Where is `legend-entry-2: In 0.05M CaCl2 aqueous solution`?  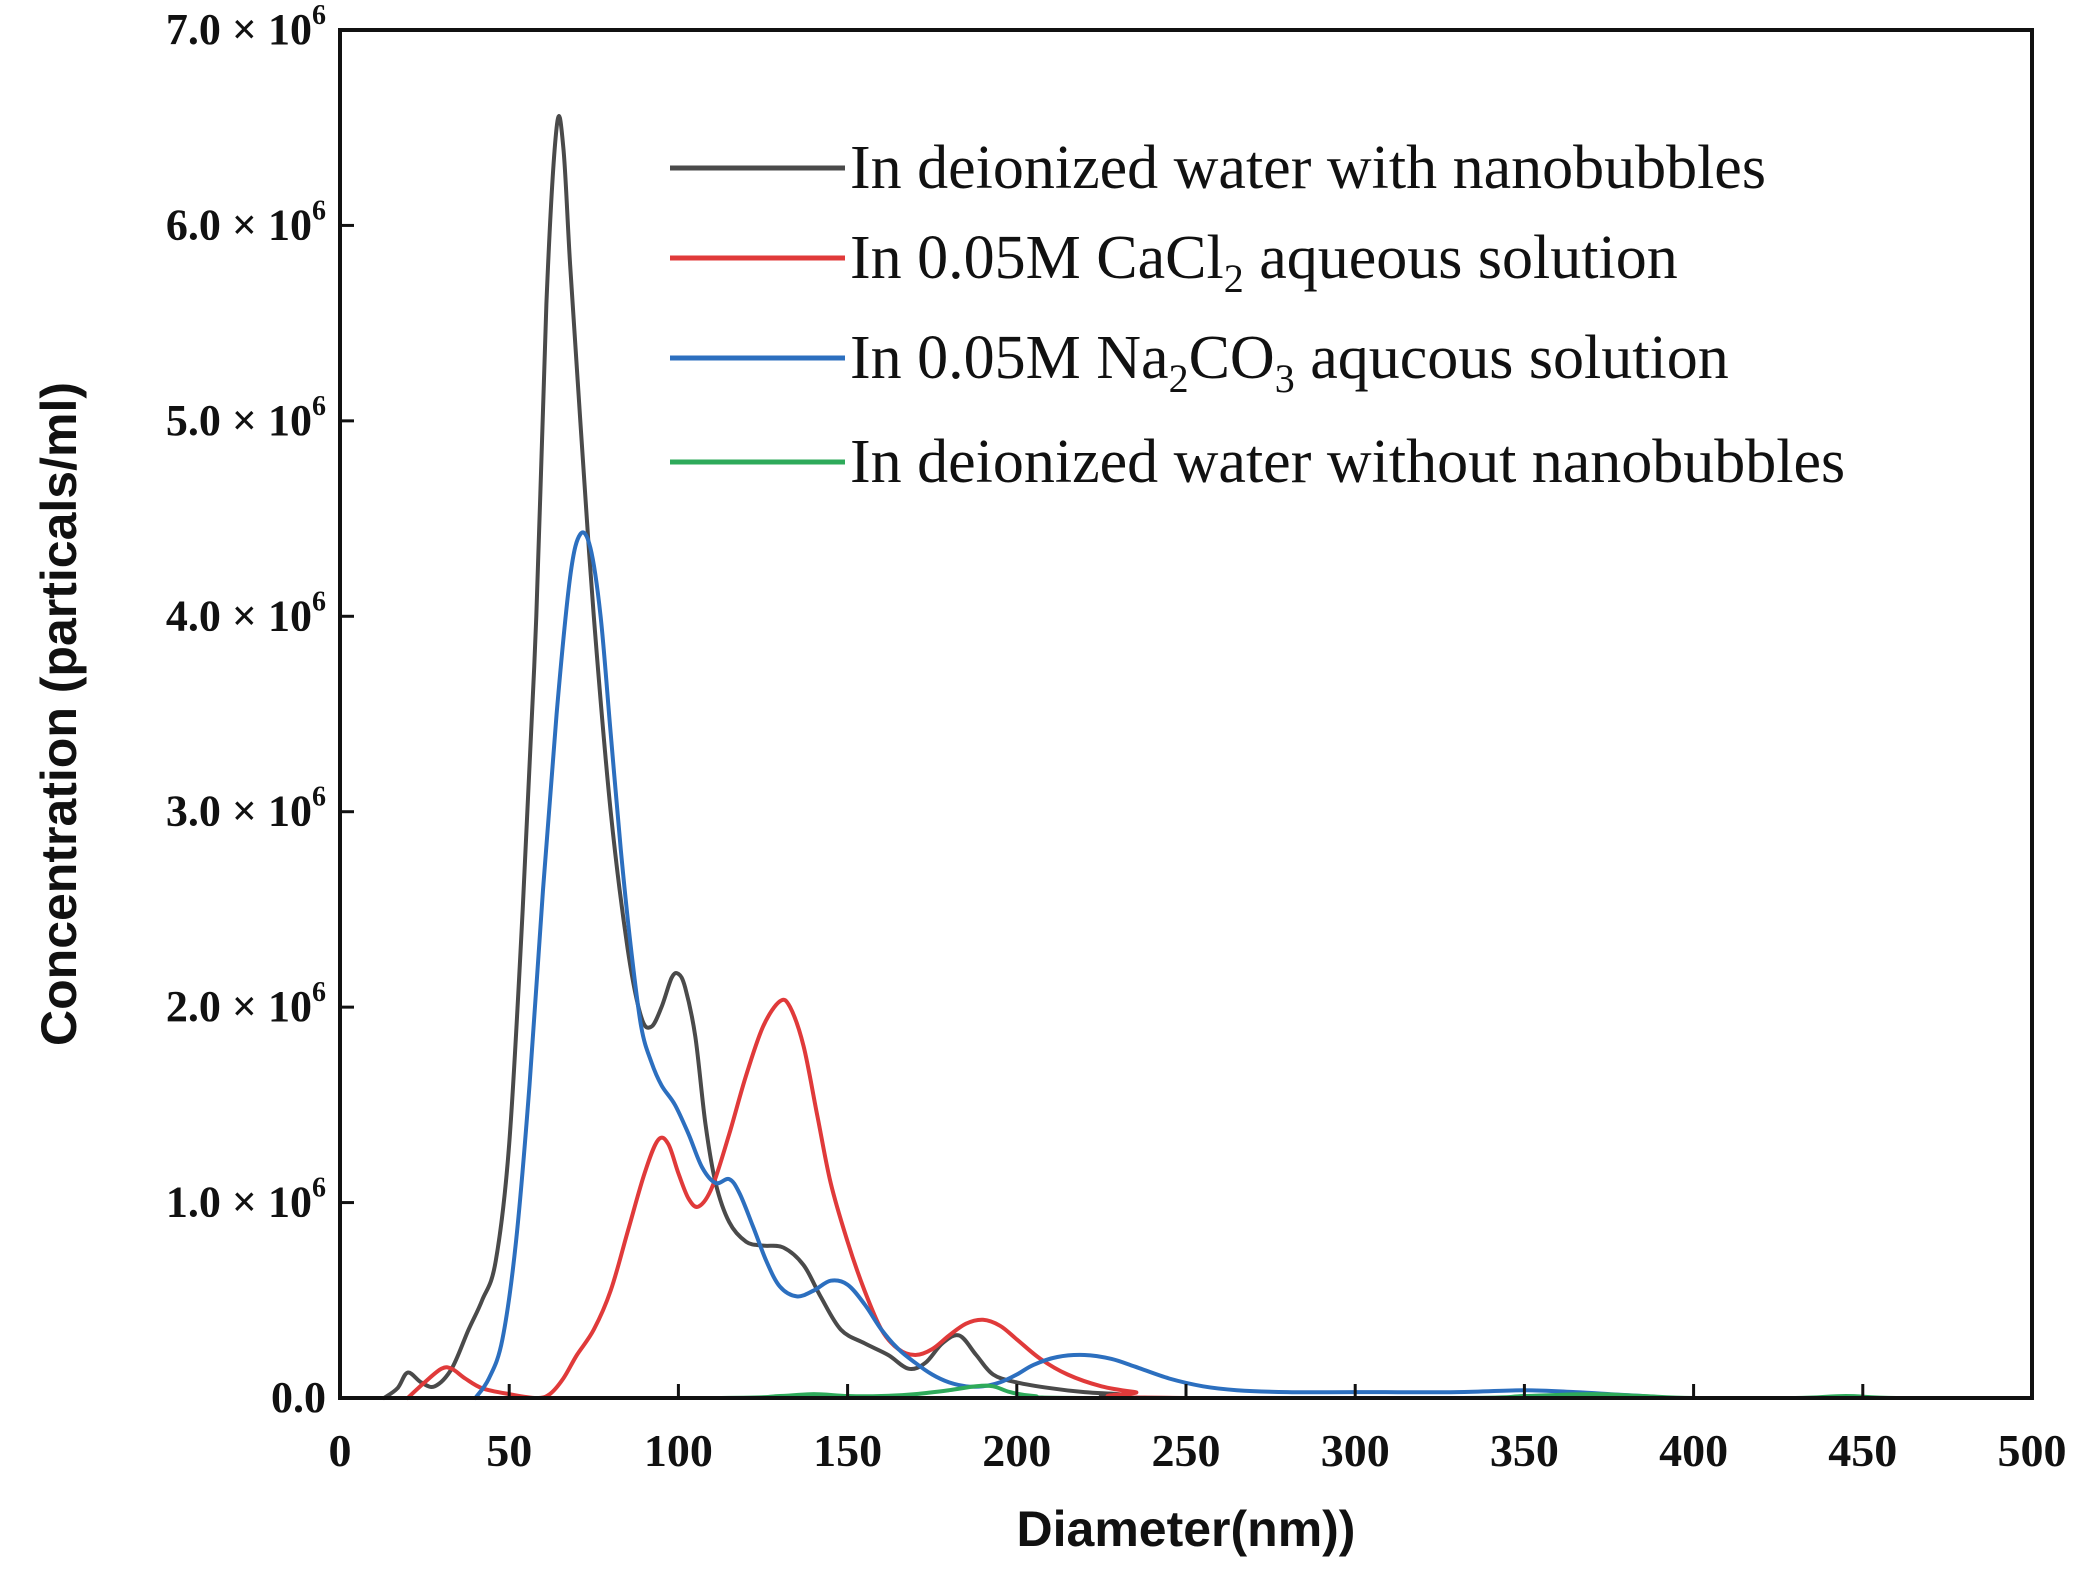 legend-entry-2: In 0.05M CaCl2 aqueous solution is located at coordinates (1264, 262).